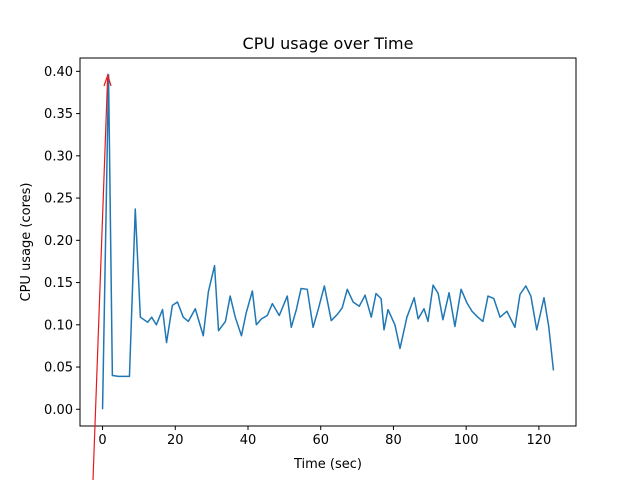 This screenshot has height=480, width=640. Describe the element at coordinates (58, 325) in the screenshot. I see `y-tick-label: 0.10` at that location.